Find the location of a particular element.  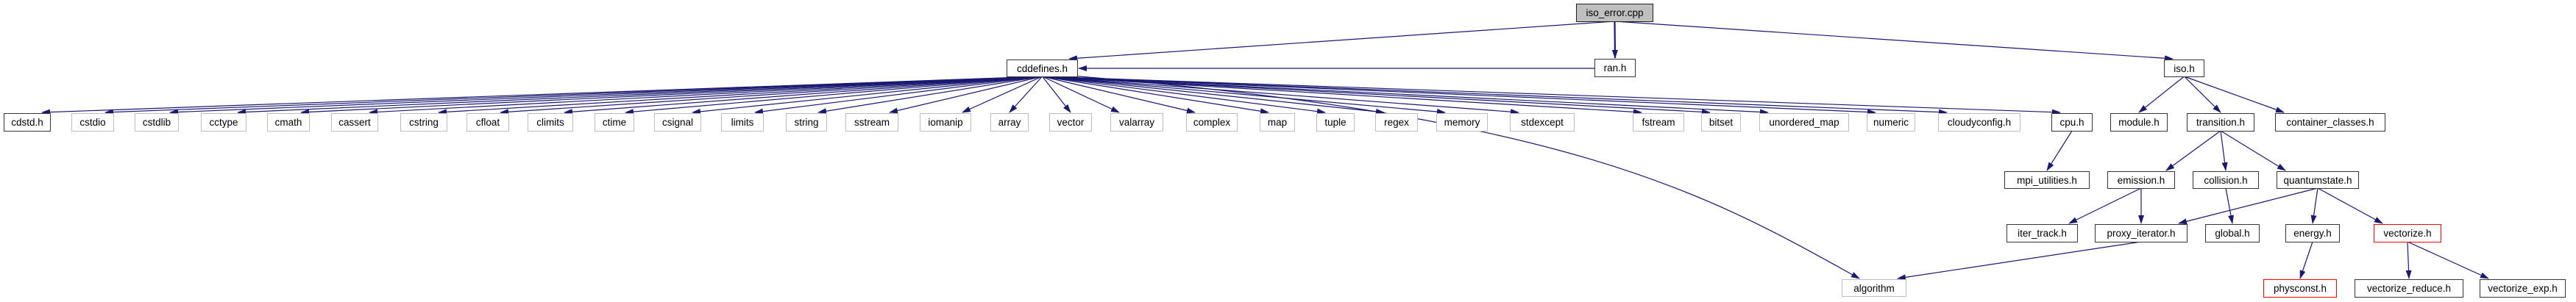

edge-cddefines.h-to-memory is located at coordinates (1244, 95).